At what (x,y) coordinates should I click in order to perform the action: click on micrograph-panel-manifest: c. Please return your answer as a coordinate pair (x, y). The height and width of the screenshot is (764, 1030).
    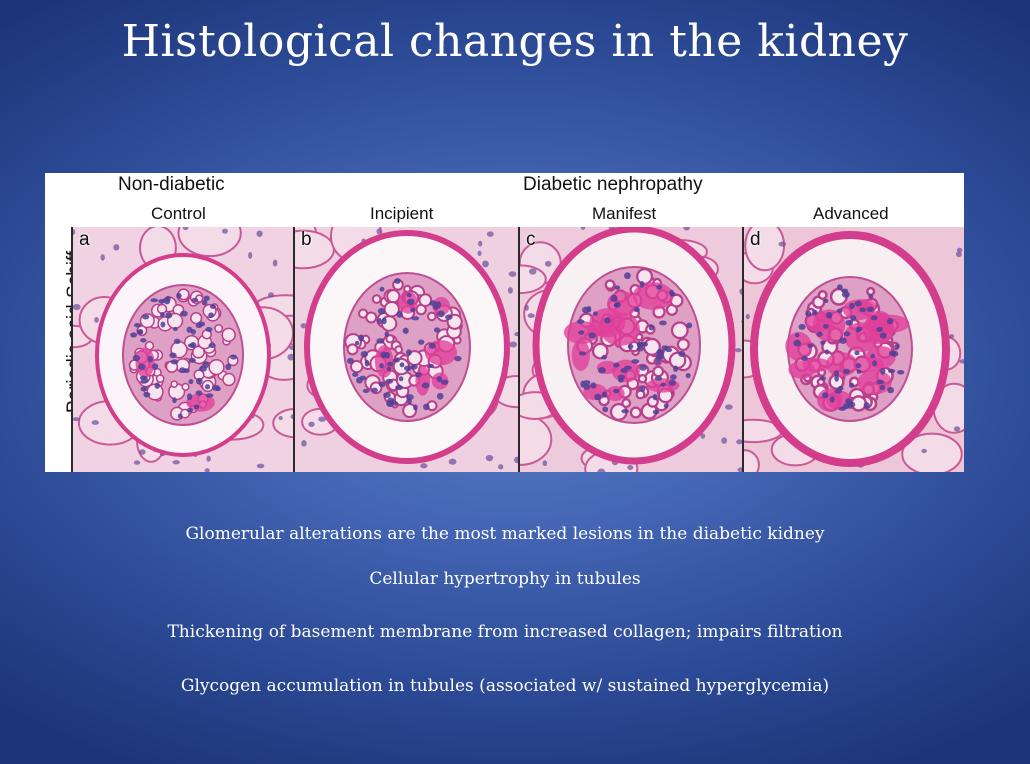
    Looking at the image, I should click on (631, 349).